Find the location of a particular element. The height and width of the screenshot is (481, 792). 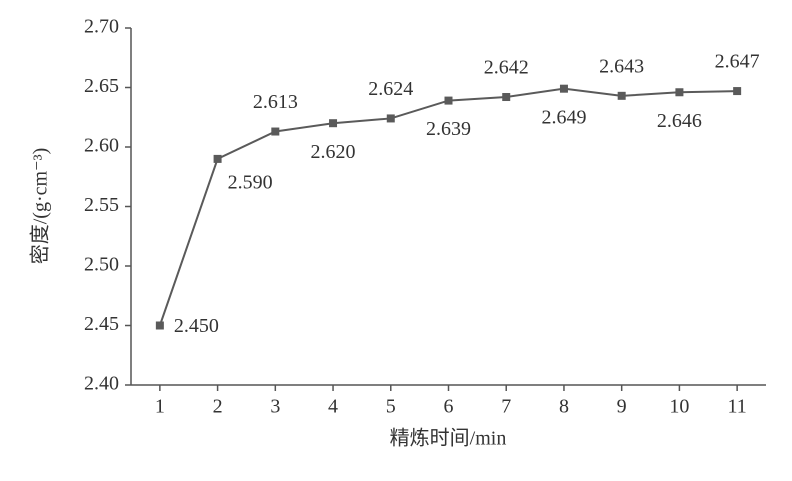

y-tick-label: 2.60 is located at coordinates (101, 146).